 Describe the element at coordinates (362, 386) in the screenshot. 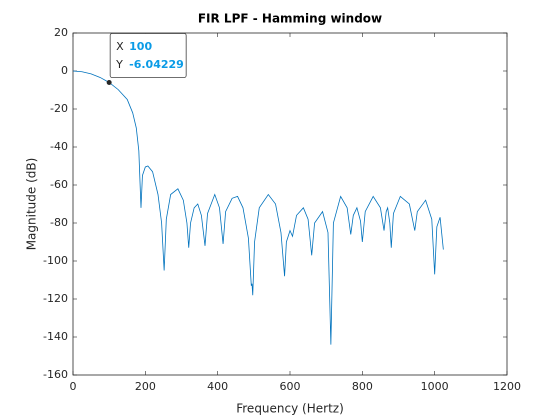

I see `x-tick-label: 800` at that location.